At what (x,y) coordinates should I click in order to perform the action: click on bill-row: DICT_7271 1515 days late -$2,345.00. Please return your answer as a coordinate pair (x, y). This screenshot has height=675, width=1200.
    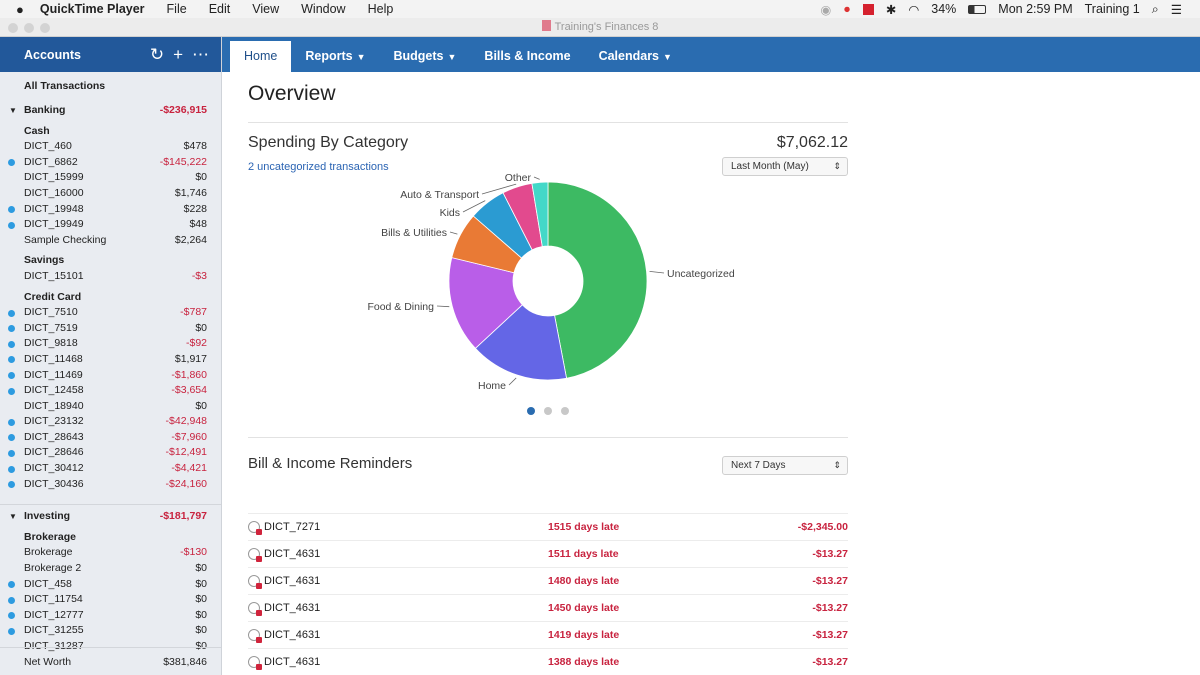
    Looking at the image, I should click on (548, 526).